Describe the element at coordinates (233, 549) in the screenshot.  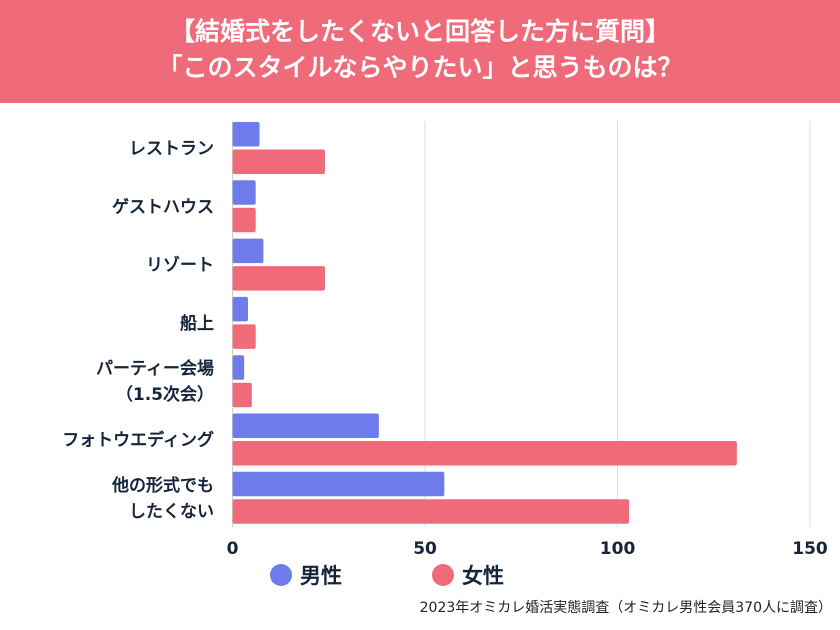
I see `x-tick-label: 0` at that location.